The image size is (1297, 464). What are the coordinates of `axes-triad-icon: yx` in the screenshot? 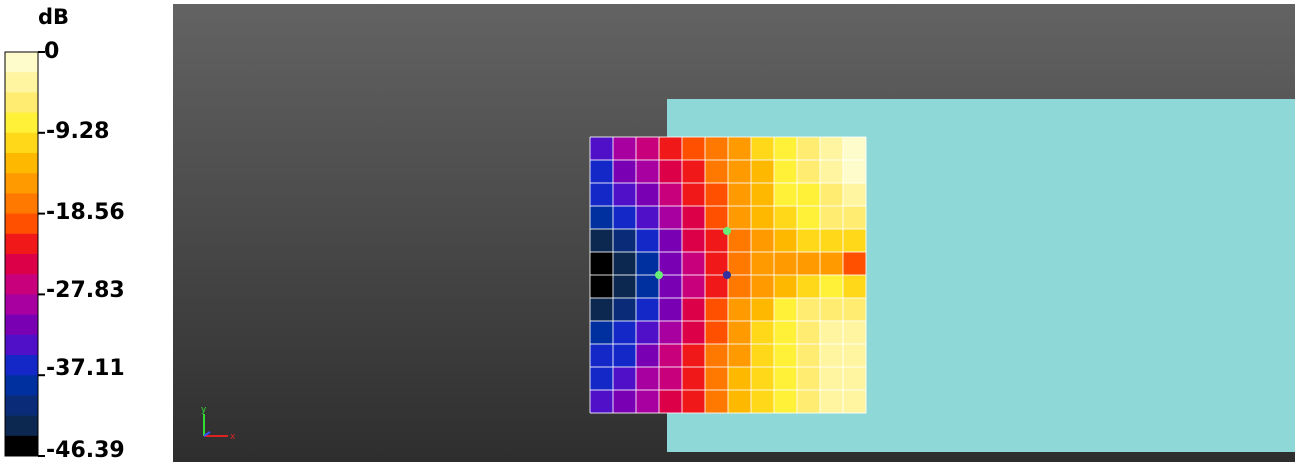 It's located at (218, 423).